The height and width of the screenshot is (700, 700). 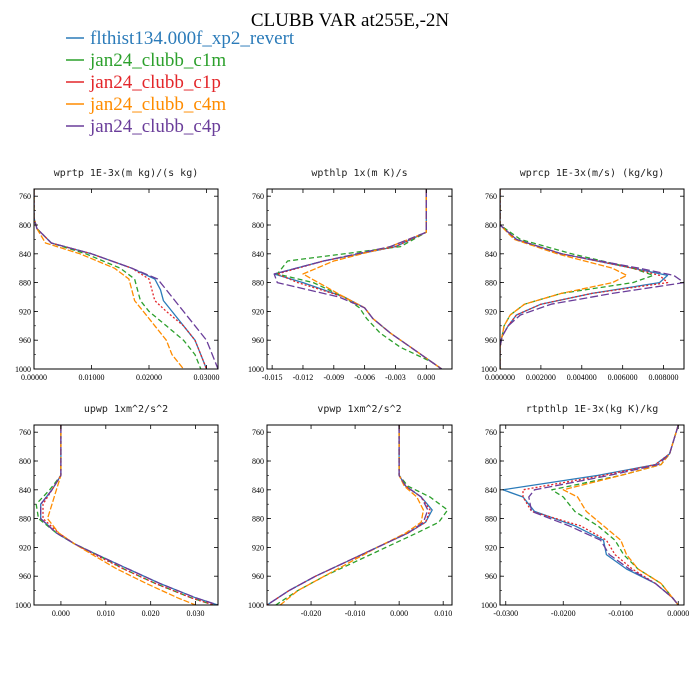 What do you see at coordinates (192, 38) in the screenshot?
I see `legend-label: flthist134.000f_xp2_revert` at bounding box center [192, 38].